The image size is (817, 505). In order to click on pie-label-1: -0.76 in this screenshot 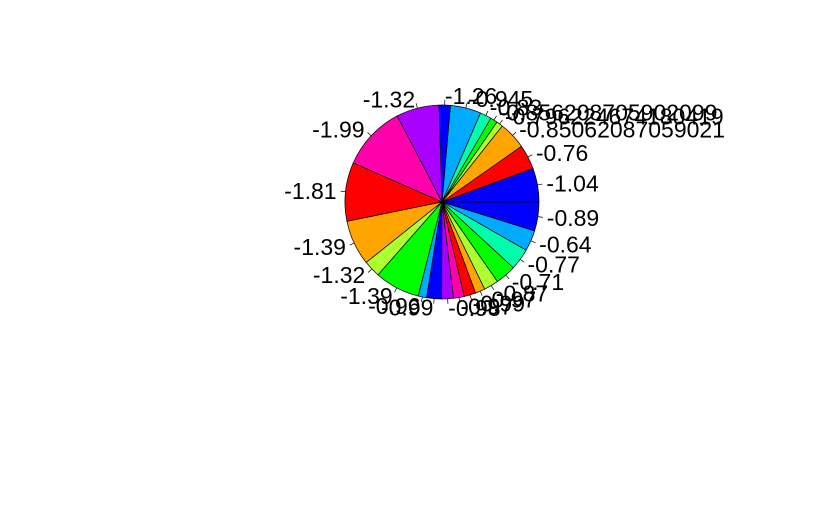, I will do `click(562, 153)`.